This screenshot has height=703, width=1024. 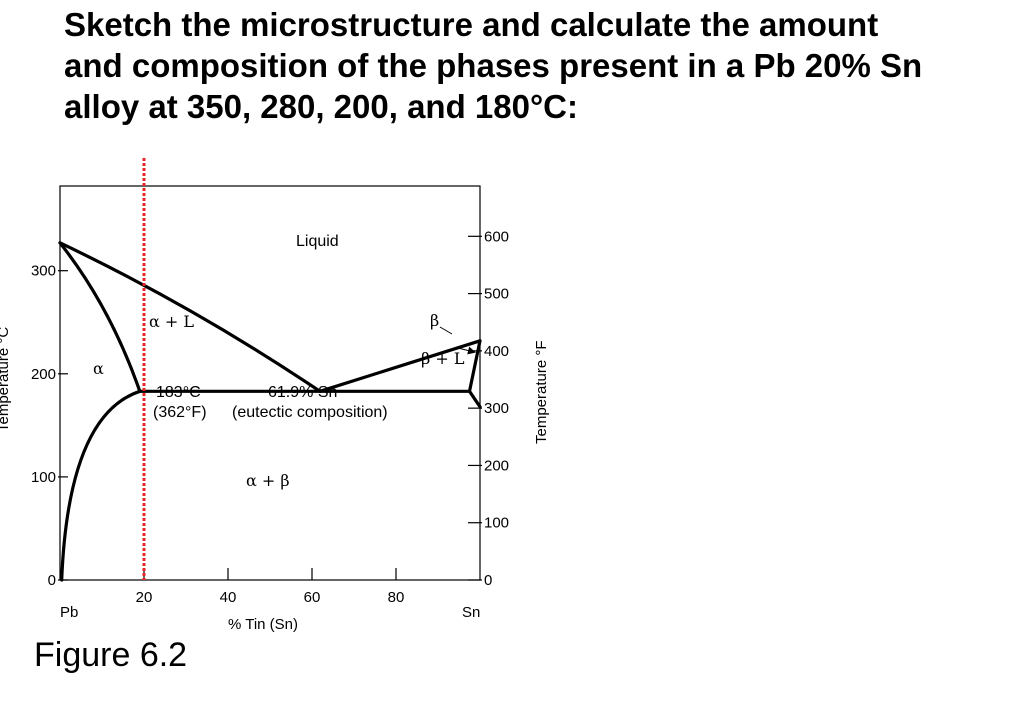 I want to click on left-tick-label-0: 0, so click(x=52, y=580).